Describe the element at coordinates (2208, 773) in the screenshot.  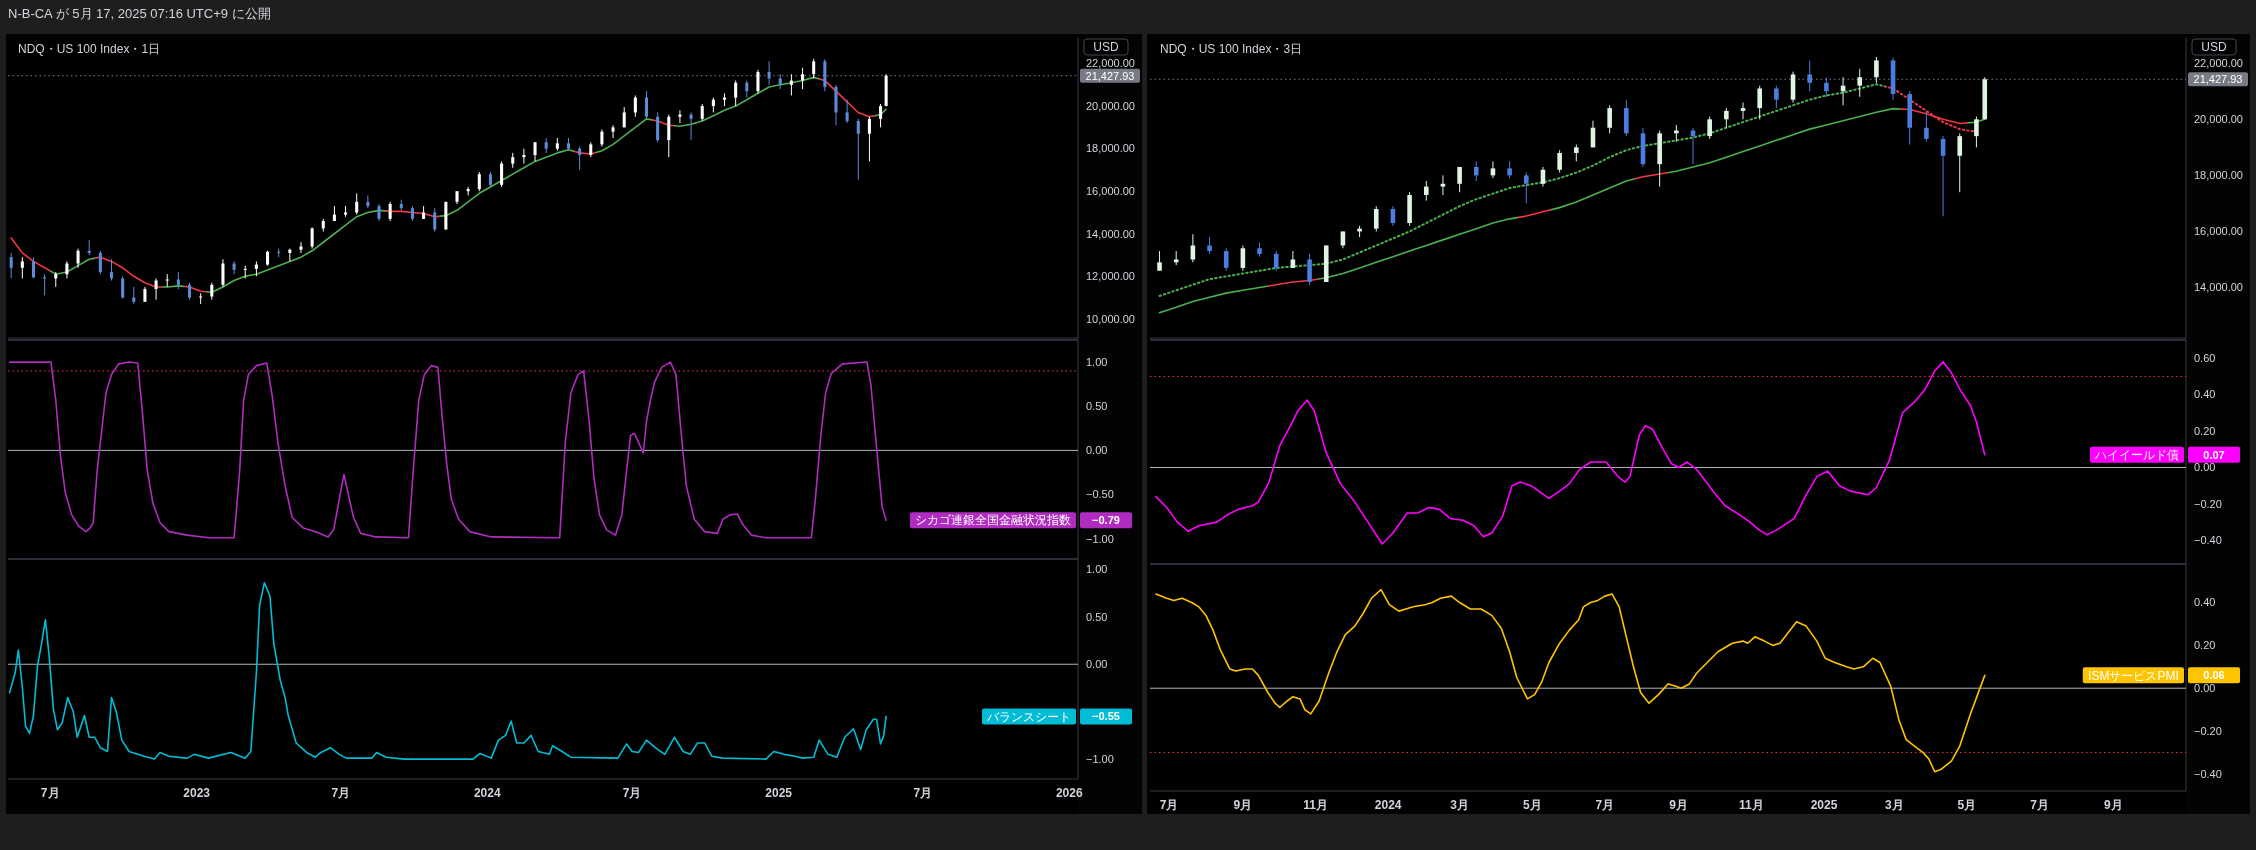
I see `y-tick-label: −0.40` at that location.